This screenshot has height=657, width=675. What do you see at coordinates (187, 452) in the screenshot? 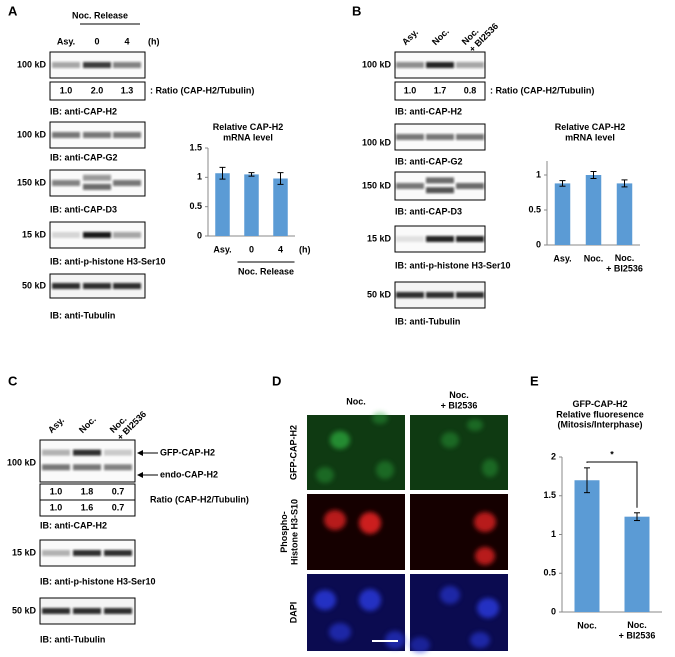
I see `band-label: GFP-CAP-H2` at bounding box center [187, 452].